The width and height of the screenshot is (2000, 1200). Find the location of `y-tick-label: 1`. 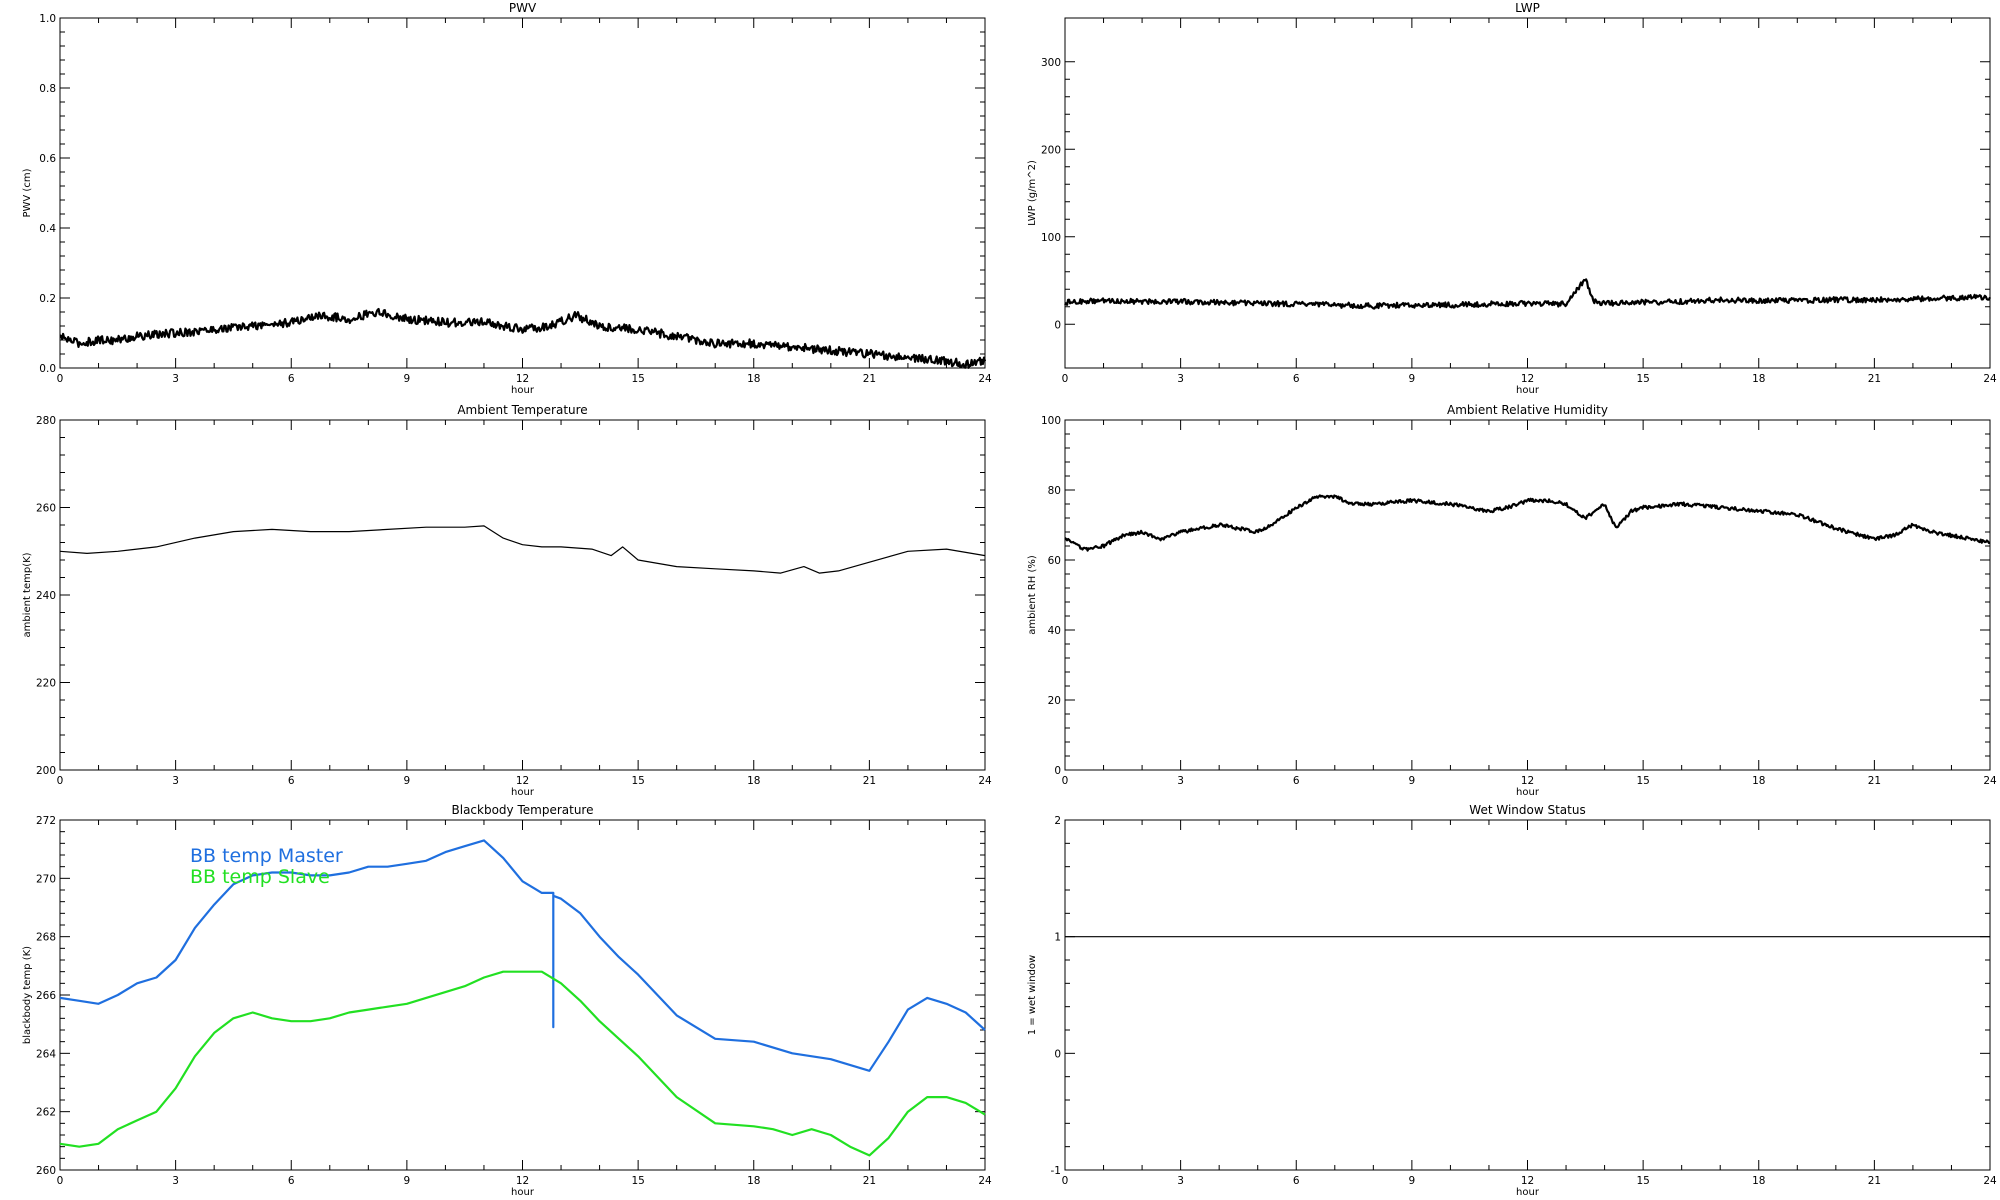

y-tick-label: 1 is located at coordinates (1057, 938).